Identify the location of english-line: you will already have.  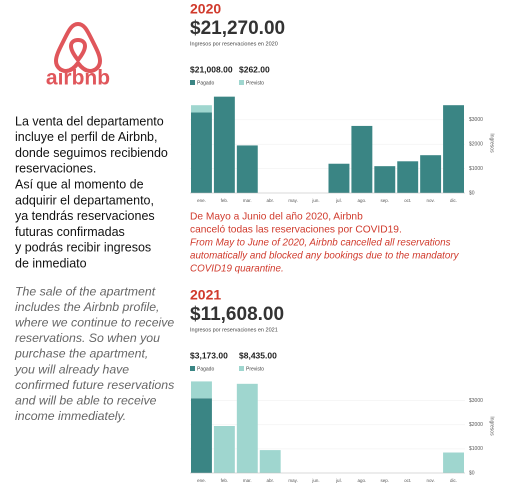
(71, 369).